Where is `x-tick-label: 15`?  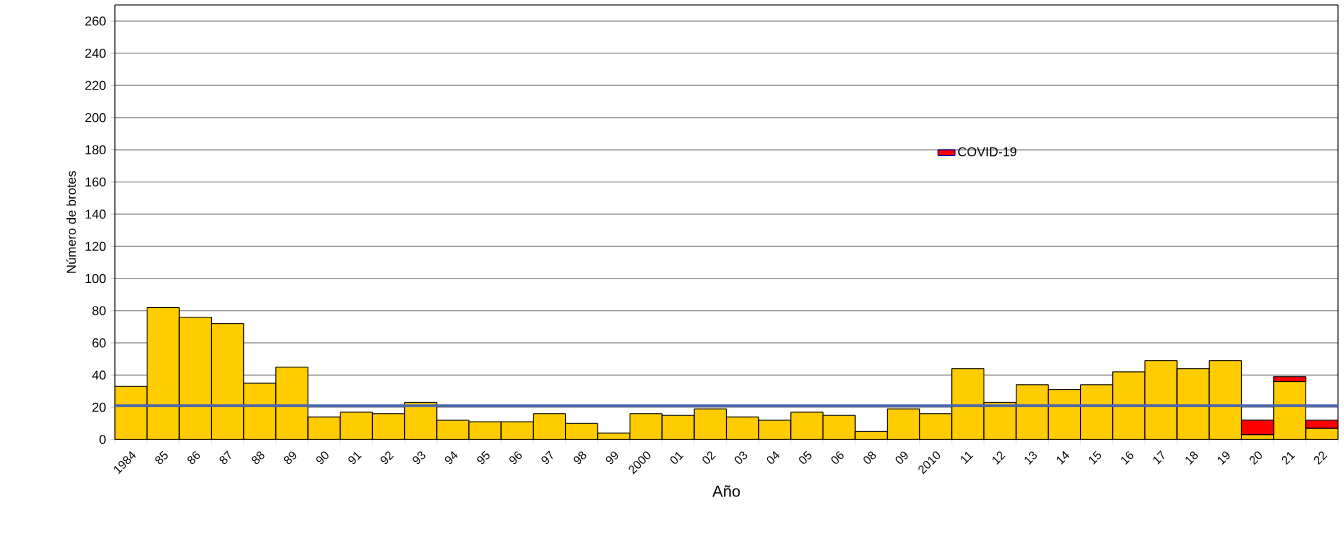 x-tick-label: 15 is located at coordinates (1095, 457).